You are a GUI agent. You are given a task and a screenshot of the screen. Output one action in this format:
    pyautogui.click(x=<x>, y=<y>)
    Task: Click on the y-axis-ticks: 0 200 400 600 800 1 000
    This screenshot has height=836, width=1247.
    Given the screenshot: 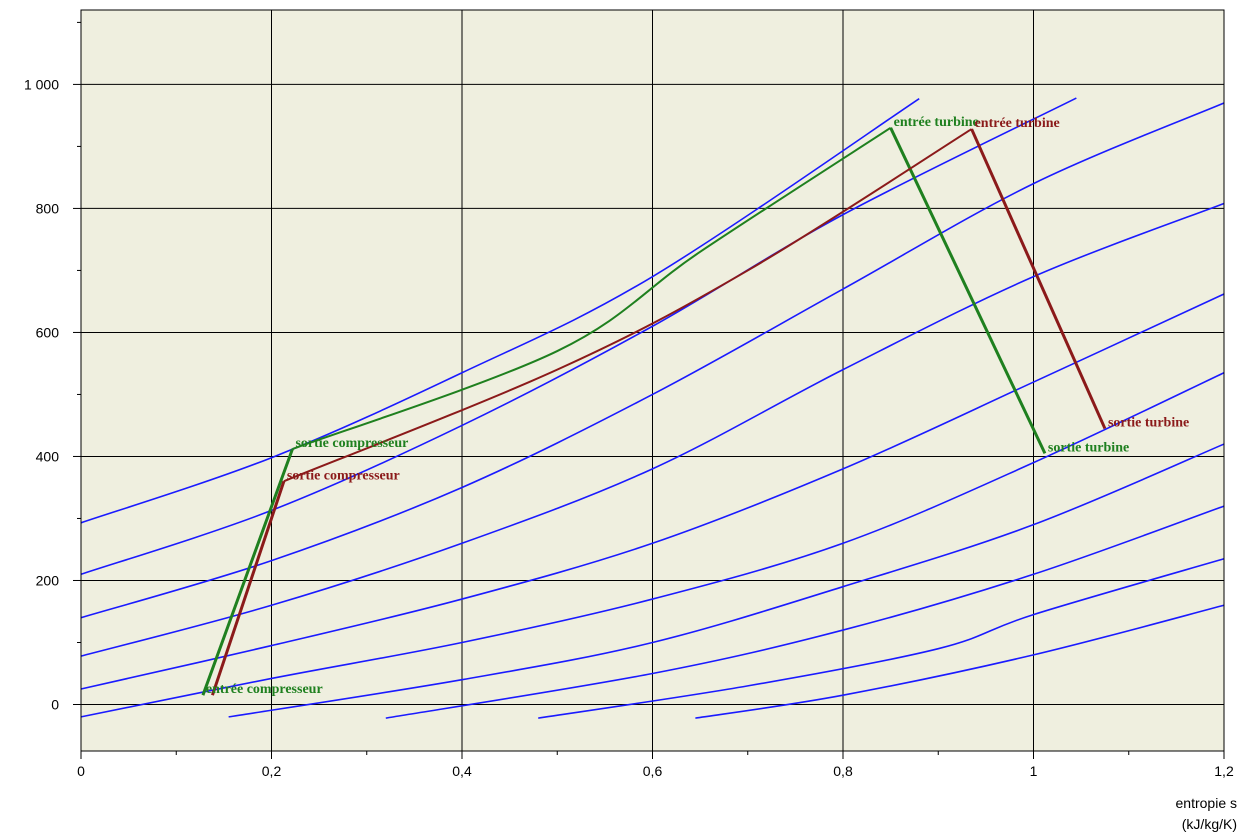 What is the action you would take?
    pyautogui.click(x=52, y=366)
    